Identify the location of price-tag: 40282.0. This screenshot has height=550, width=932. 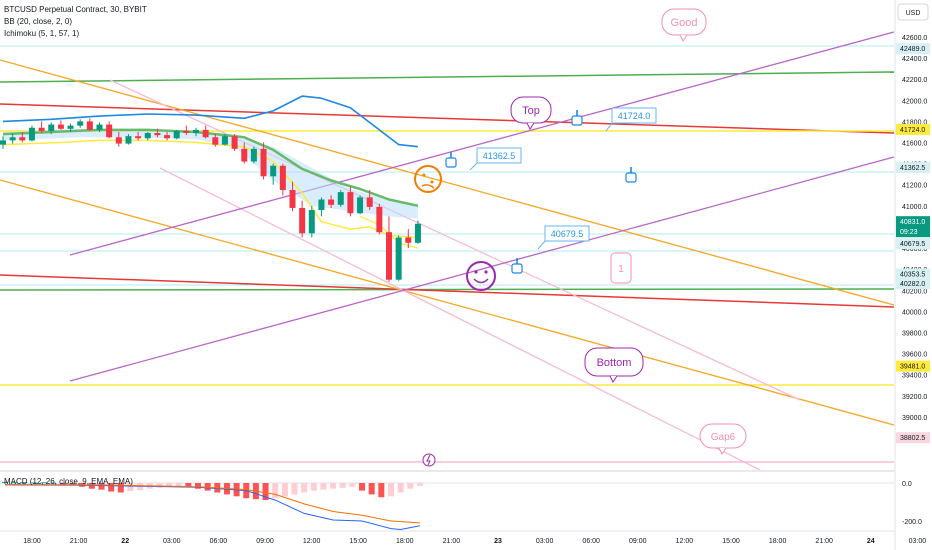
(913, 284).